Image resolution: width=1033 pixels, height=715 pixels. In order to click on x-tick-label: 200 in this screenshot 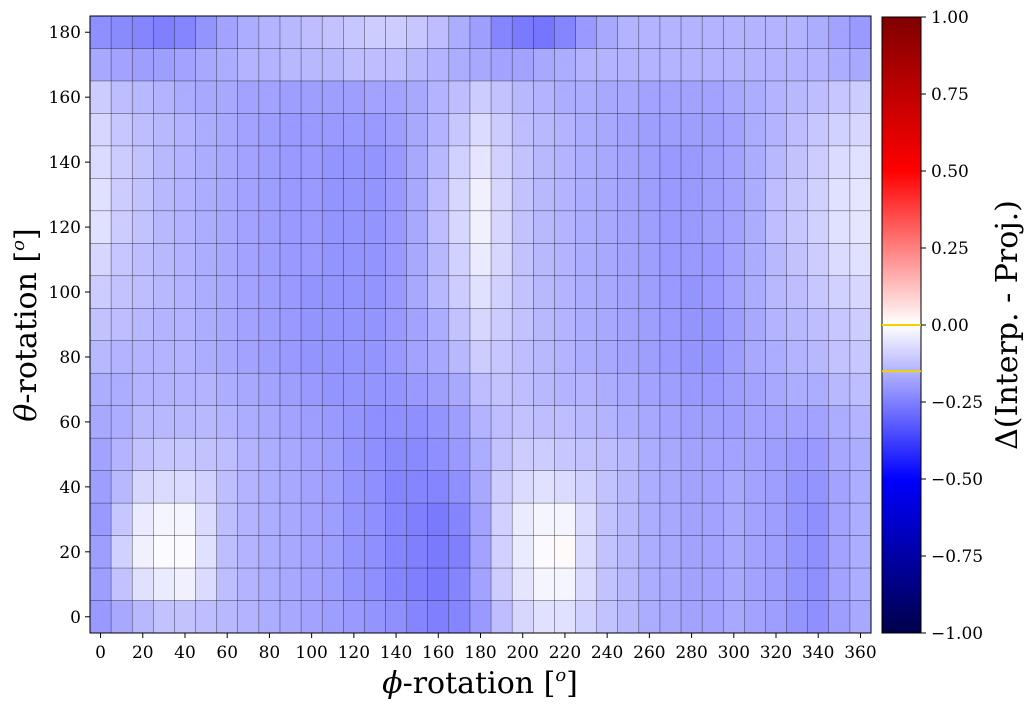, I will do `click(522, 653)`.